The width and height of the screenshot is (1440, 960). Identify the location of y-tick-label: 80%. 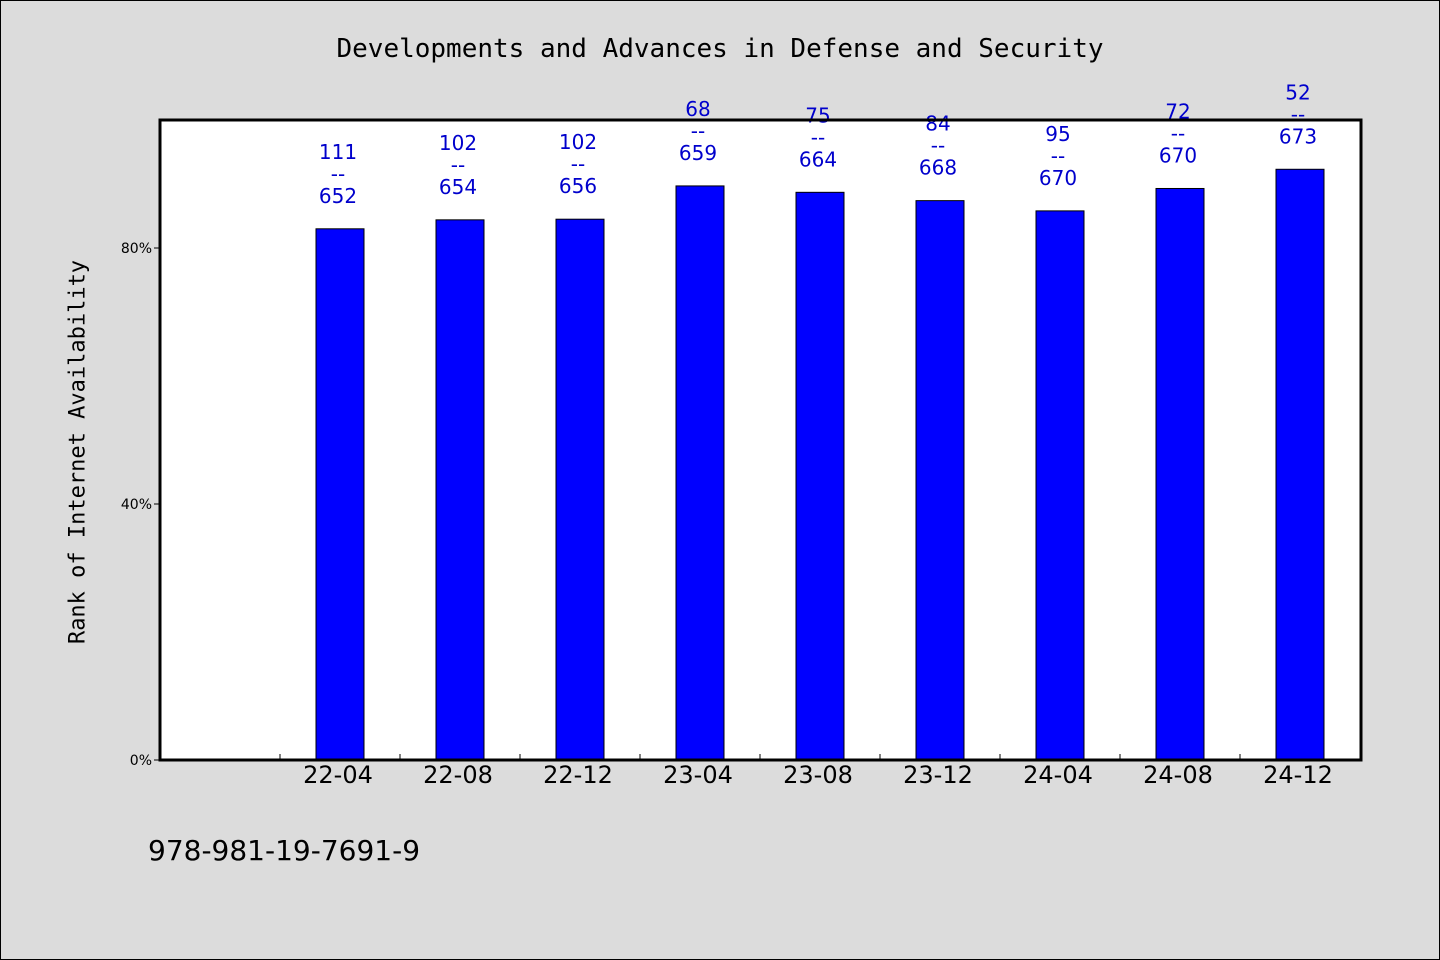
(136, 249).